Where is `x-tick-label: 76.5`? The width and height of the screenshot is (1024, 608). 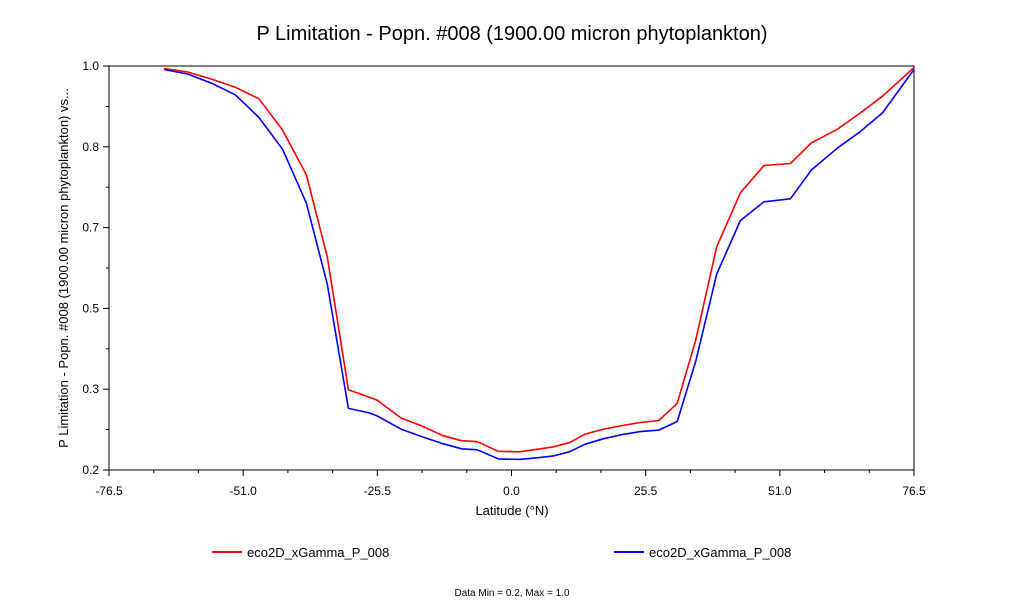 x-tick-label: 76.5 is located at coordinates (914, 491).